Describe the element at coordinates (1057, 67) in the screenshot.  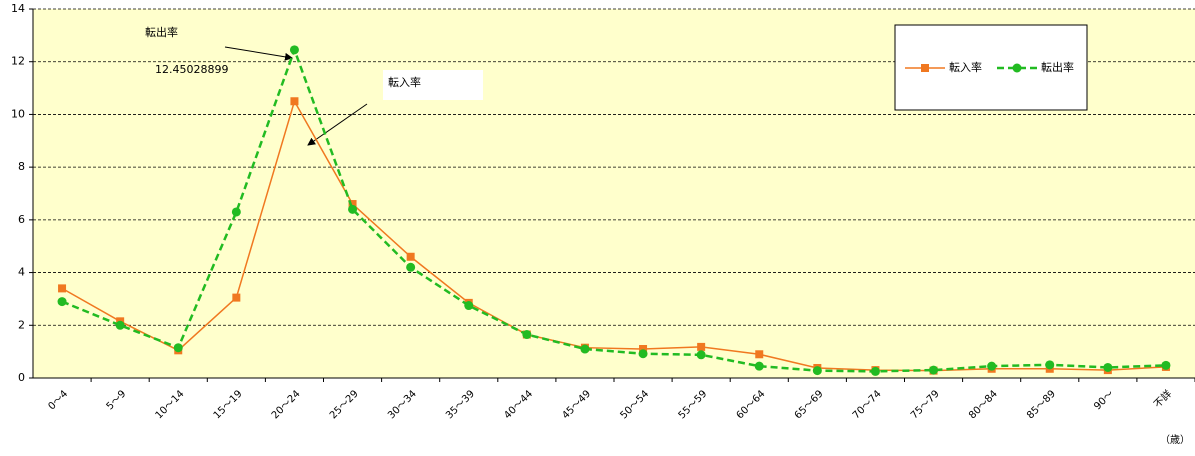
I see `legend-label: 転出率` at that location.